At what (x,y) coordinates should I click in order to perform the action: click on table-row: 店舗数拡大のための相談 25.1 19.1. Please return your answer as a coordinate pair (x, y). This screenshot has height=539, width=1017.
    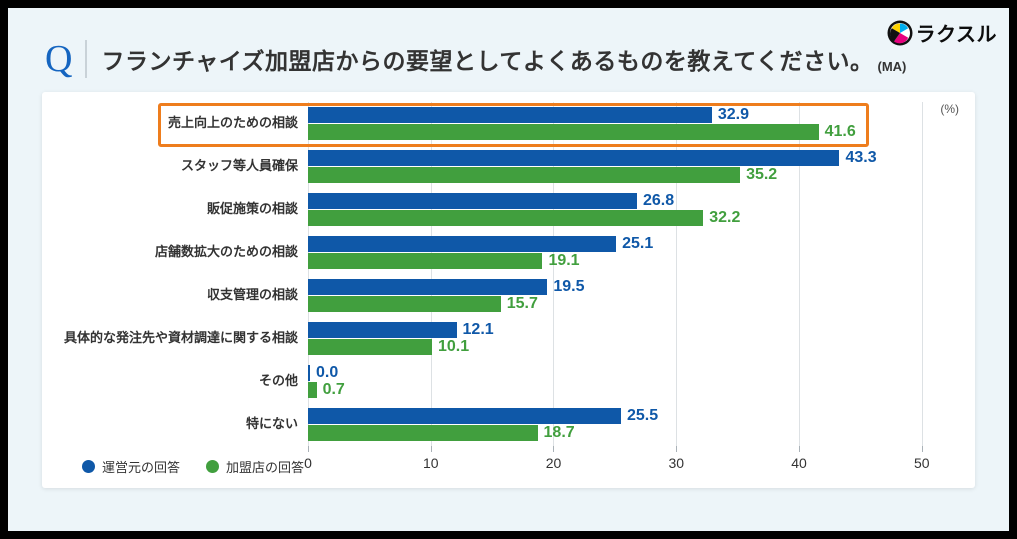
    Looking at the image, I should click on (508, 252).